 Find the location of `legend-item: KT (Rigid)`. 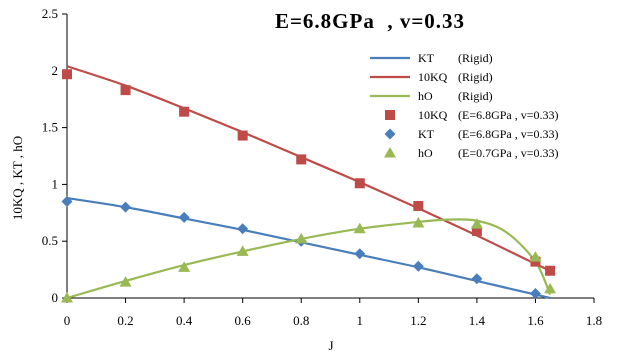

legend-item: KT (Rigid) is located at coordinates (431, 58).